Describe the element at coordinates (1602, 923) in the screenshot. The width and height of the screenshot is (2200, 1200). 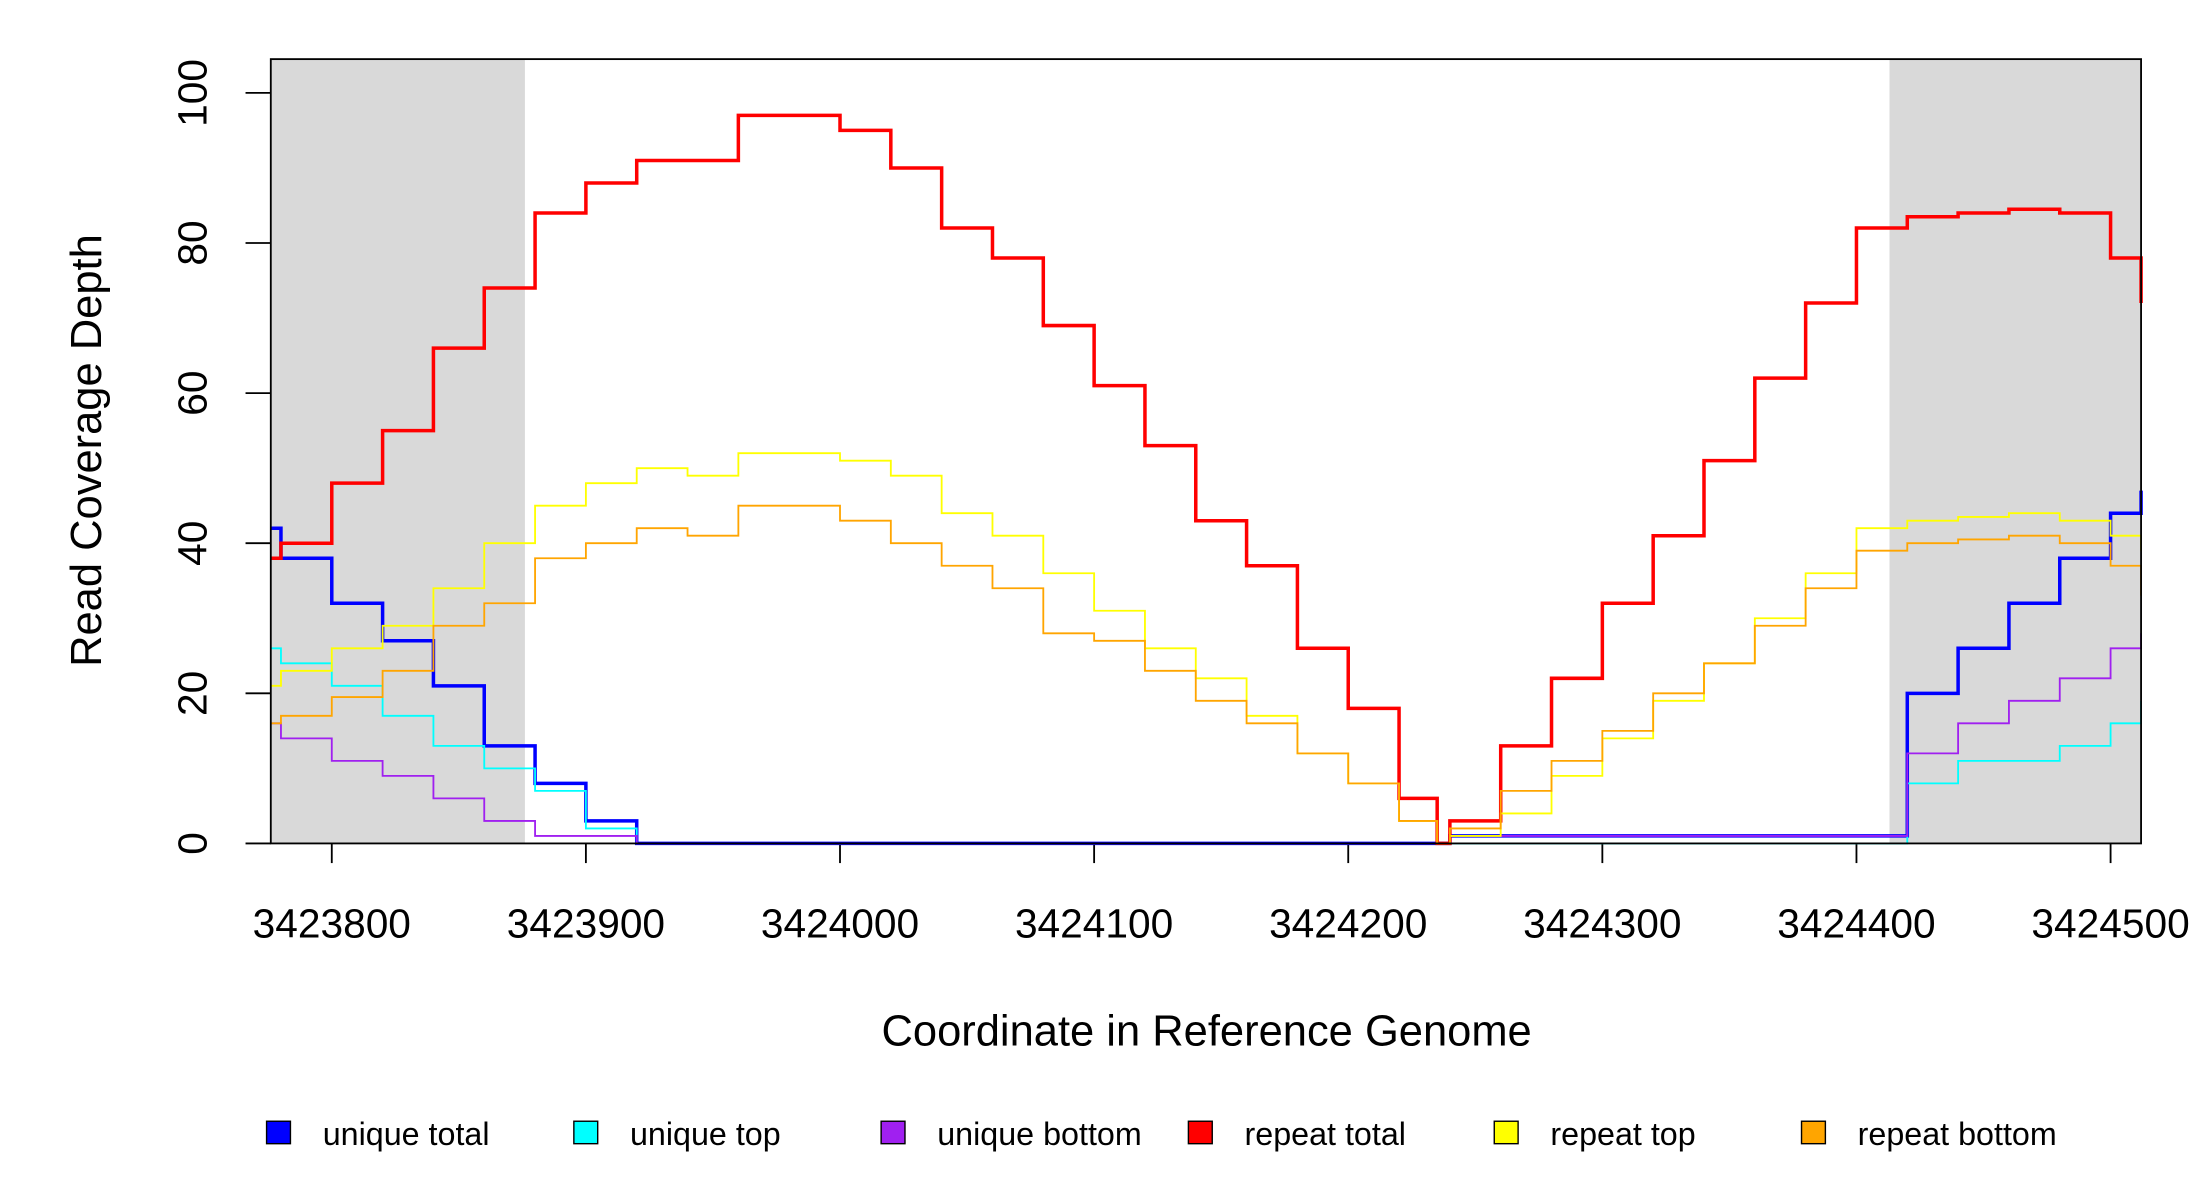
I see `x-tick-label: 3424300` at that location.